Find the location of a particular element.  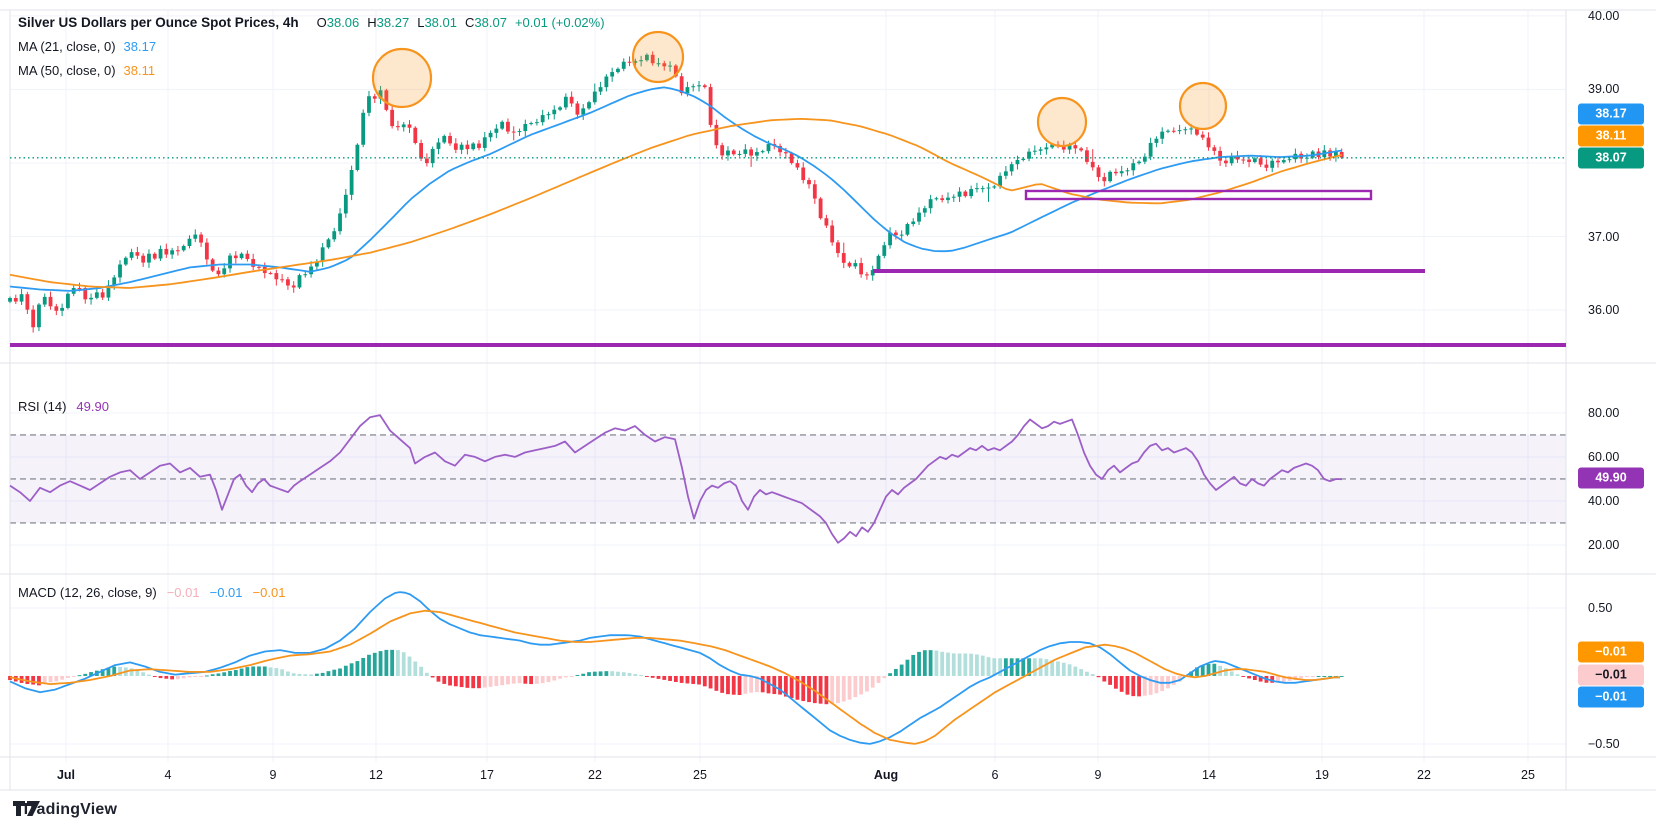

macd-label: MACD (12, 26, close, 9) is located at coordinates (87, 592).